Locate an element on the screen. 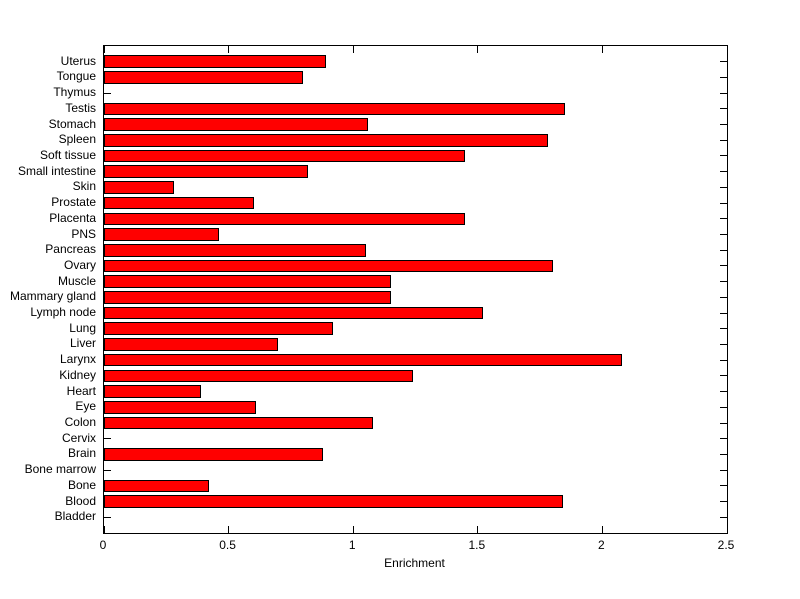 This screenshot has height=599, width=800. y-tick-right-brain is located at coordinates (723, 454).